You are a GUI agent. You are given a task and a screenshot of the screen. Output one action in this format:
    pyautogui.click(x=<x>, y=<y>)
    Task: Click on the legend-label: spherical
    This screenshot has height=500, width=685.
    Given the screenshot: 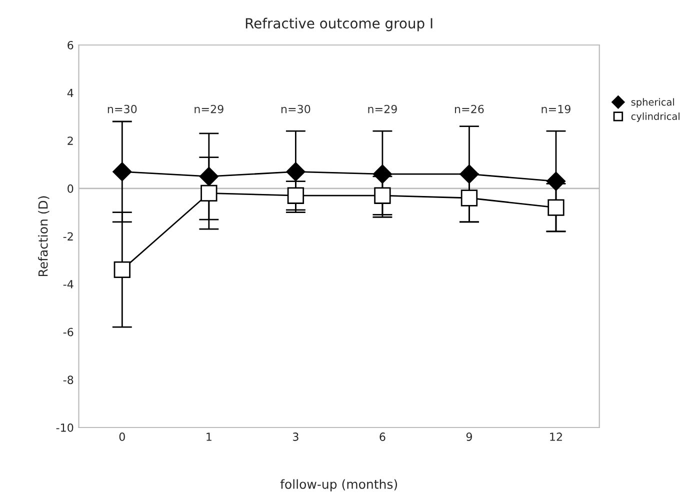 What is the action you would take?
    pyautogui.click(x=652, y=103)
    